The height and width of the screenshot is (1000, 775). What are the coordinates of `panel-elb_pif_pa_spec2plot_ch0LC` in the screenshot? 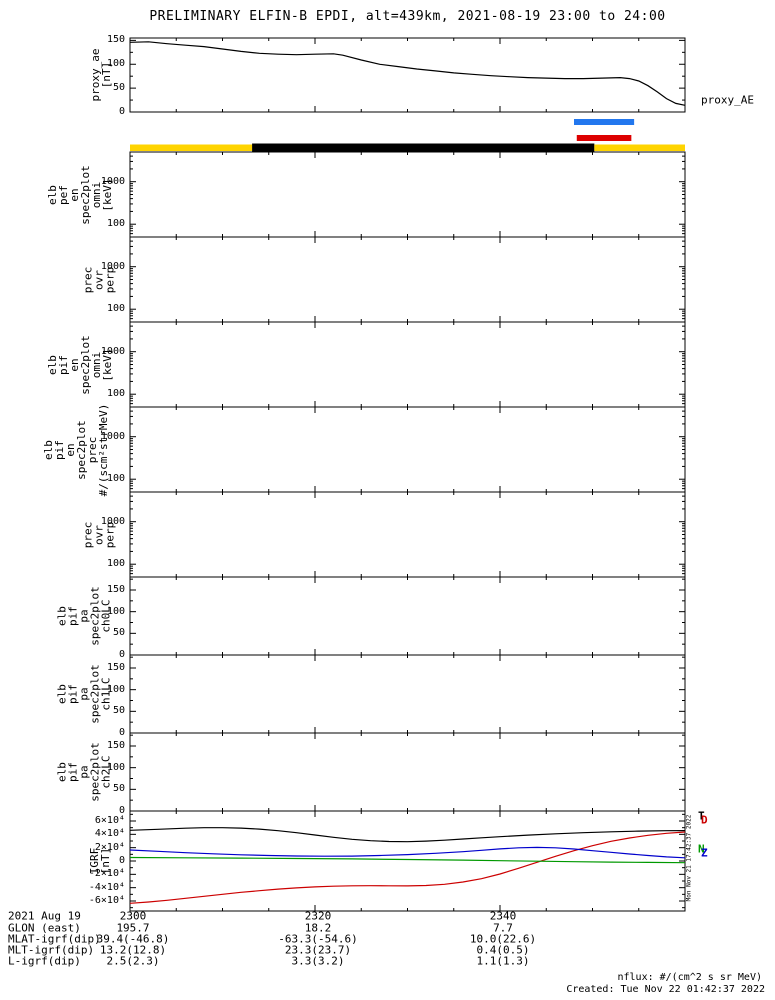 It's located at (407, 616).